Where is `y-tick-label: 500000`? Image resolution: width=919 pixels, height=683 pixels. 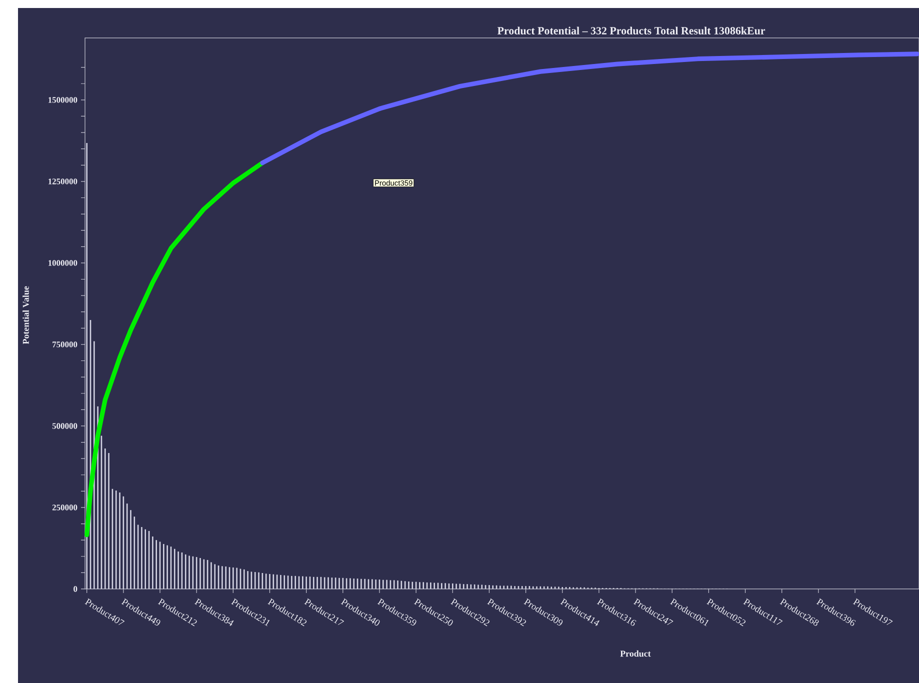
y-tick-label: 500000 is located at coordinates (65, 426).